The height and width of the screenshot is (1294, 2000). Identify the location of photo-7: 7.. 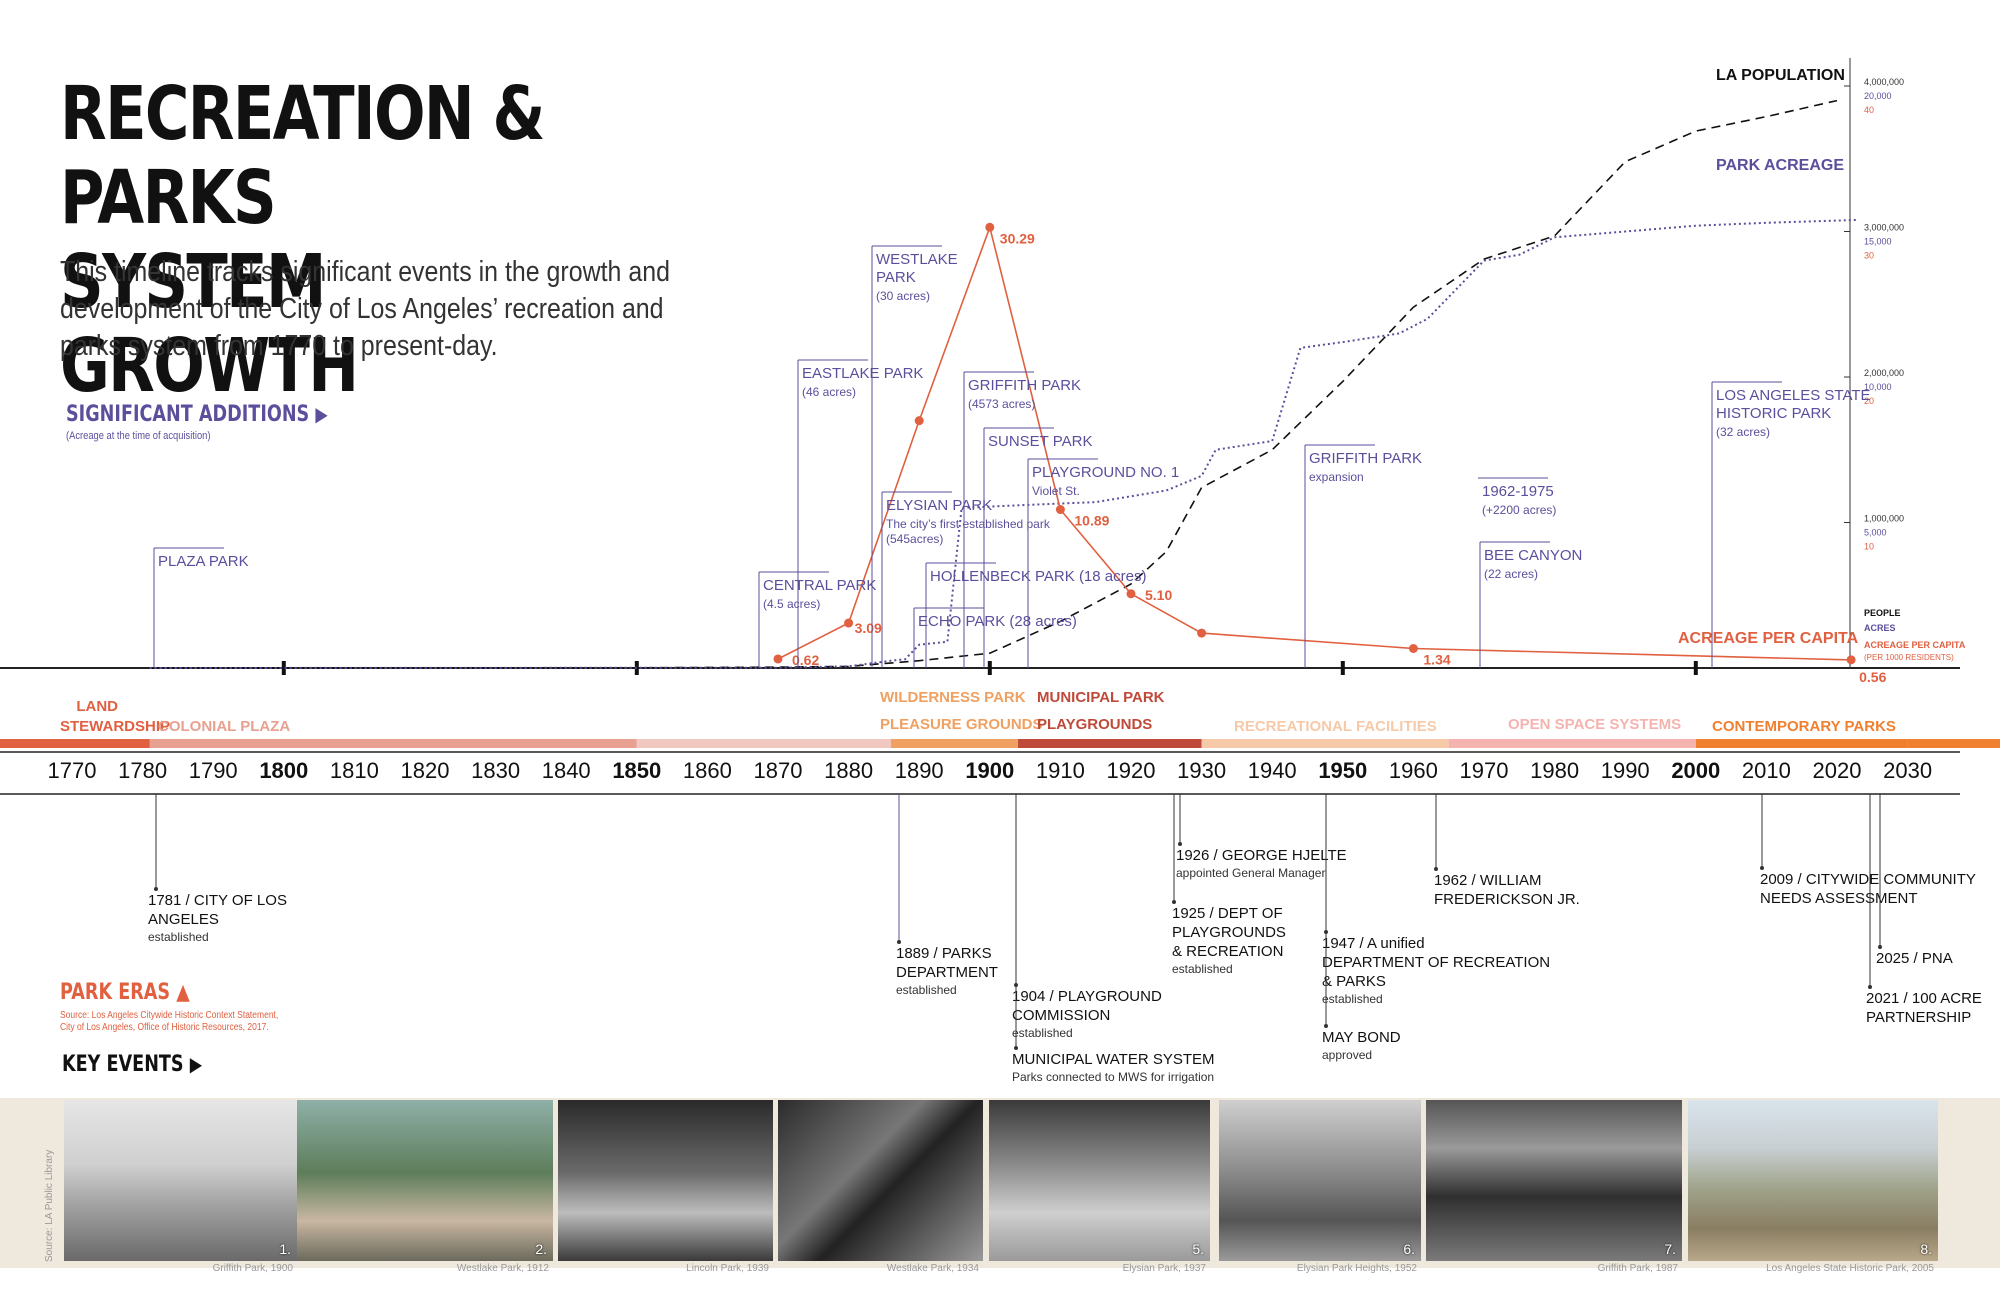
(1554, 1180).